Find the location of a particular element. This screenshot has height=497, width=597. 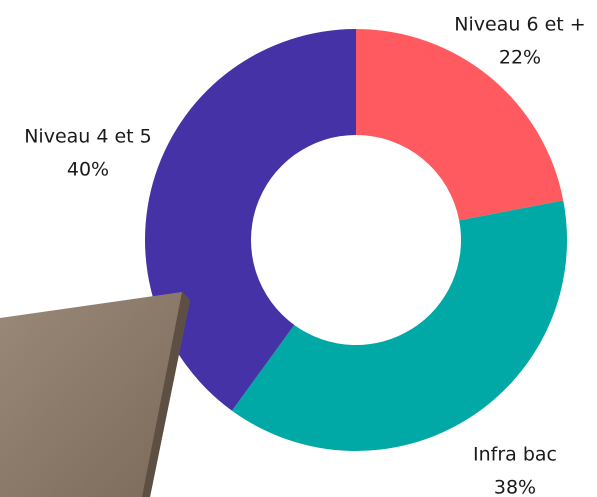

slice-label: Niveau 6 et + is located at coordinates (519, 25).